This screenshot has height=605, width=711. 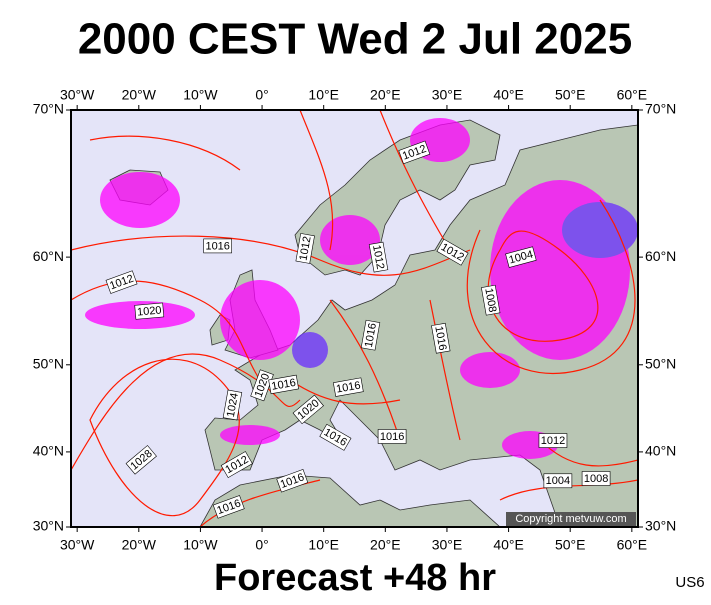 I want to click on lon-label-bottom: 50°E, so click(x=570, y=545).